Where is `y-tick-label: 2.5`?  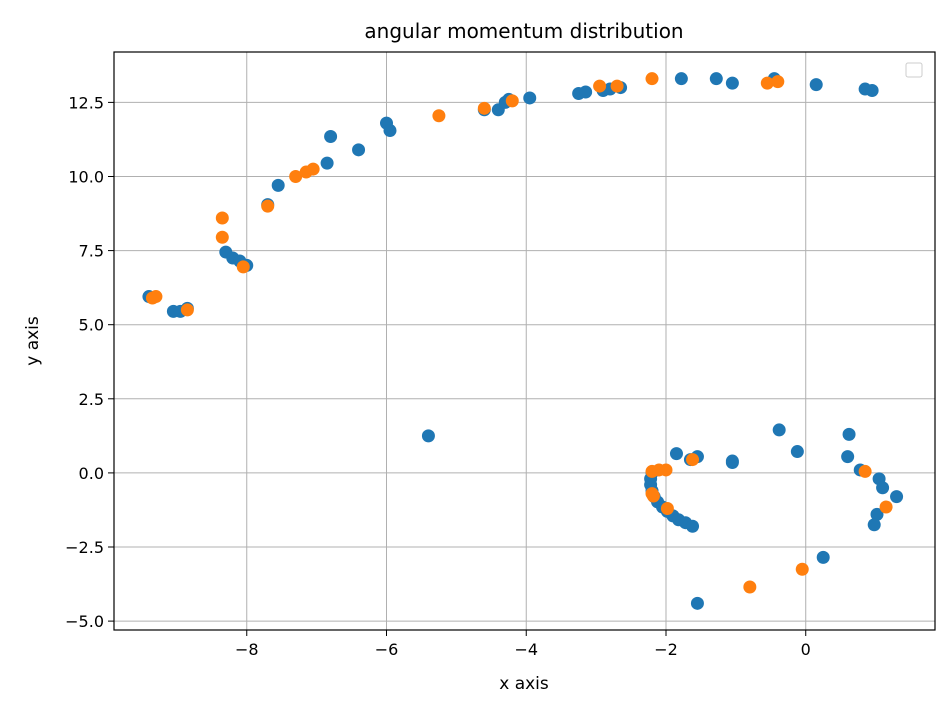 y-tick-label: 2.5 is located at coordinates (91, 399).